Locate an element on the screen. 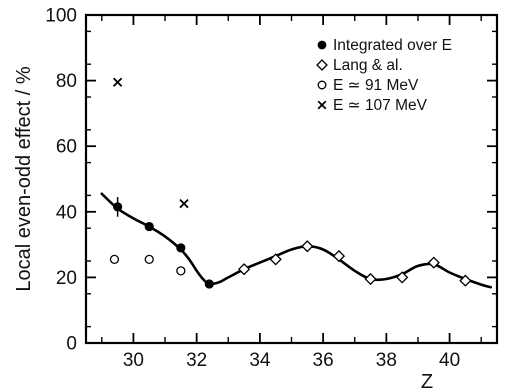 Image resolution: width=510 pixels, height=392 pixels. y-tick-label: 60 is located at coordinates (66, 147).